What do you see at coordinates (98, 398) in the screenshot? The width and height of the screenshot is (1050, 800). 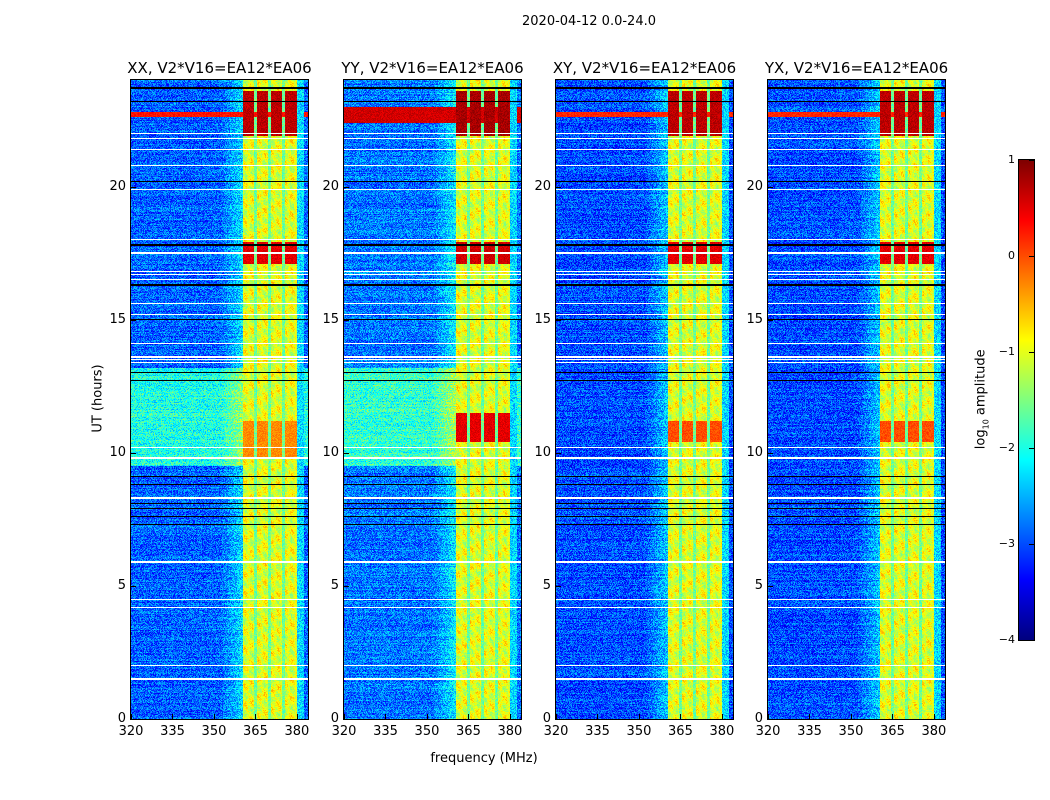 I see `y-axis-label: UT (hours)` at bounding box center [98, 398].